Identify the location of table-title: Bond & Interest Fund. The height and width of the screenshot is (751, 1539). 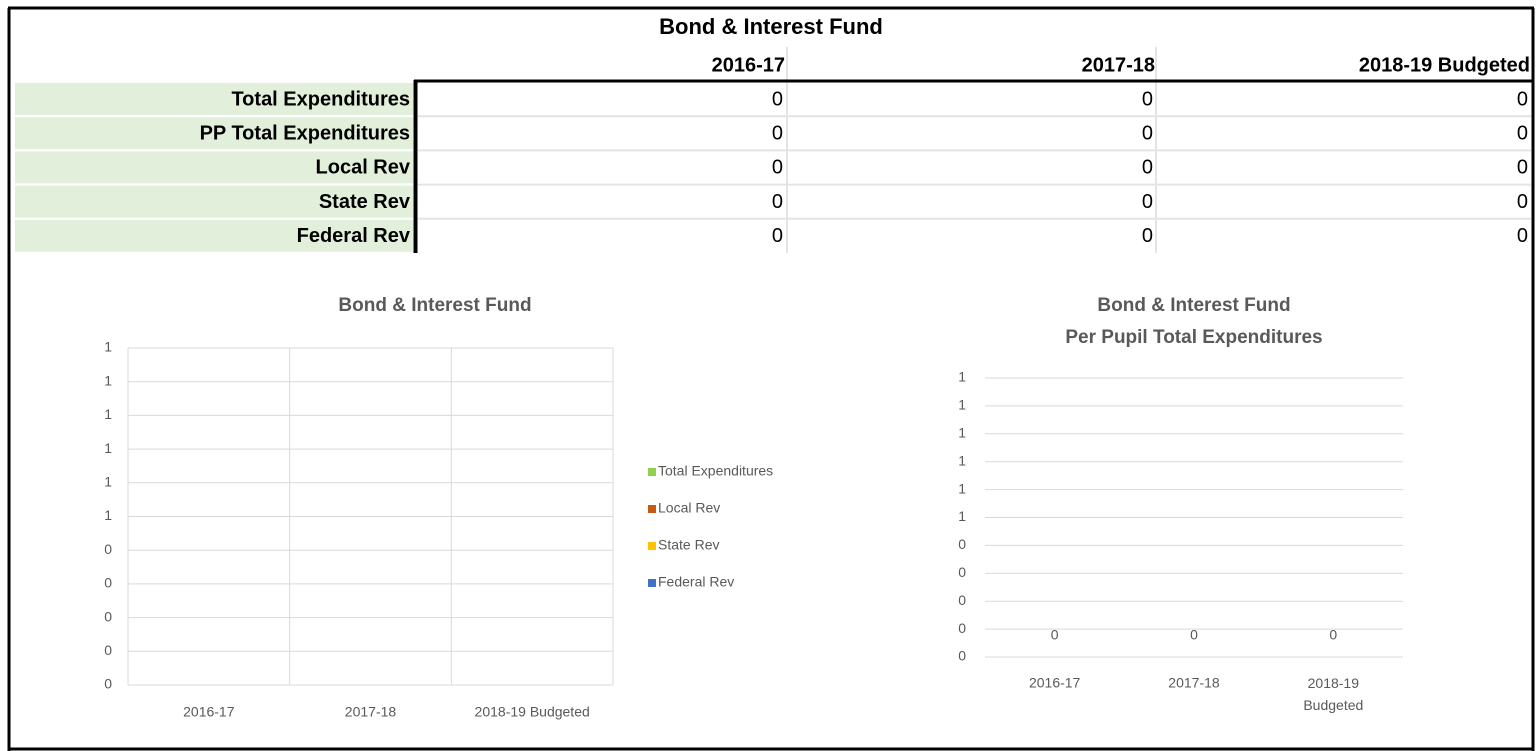
(771, 26).